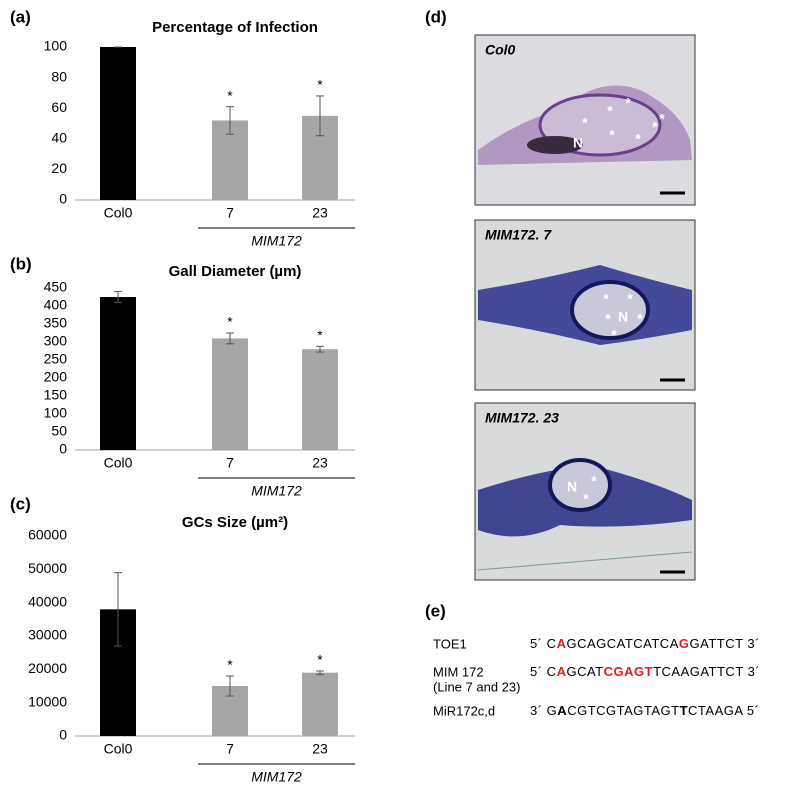 The height and width of the screenshot is (801, 800). What do you see at coordinates (56, 305) in the screenshot?
I see `y-tick-label: 400` at bounding box center [56, 305].